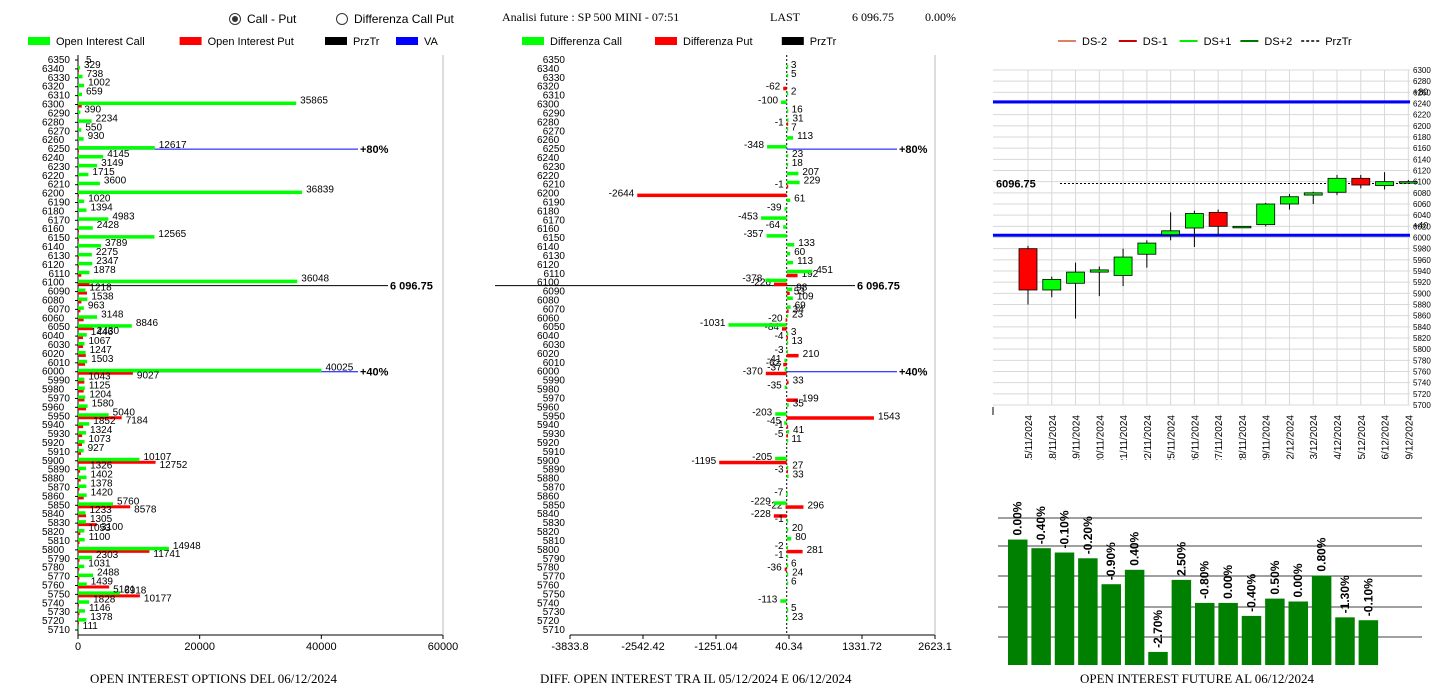 The width and height of the screenshot is (1455, 687). I want to click on level-label: +40, so click(1420, 225).